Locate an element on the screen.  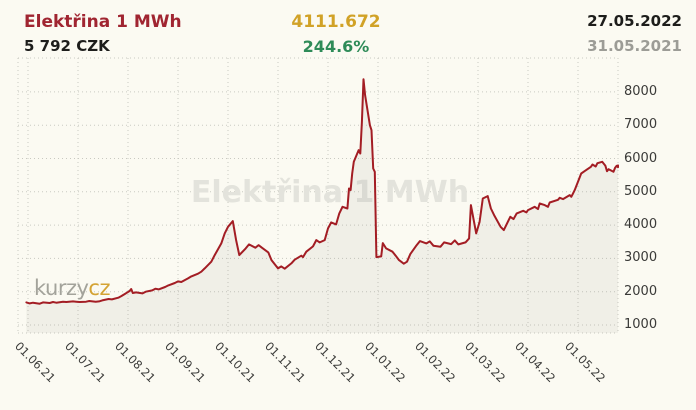
current-price: 5 792 CZK is located at coordinates (67, 46).